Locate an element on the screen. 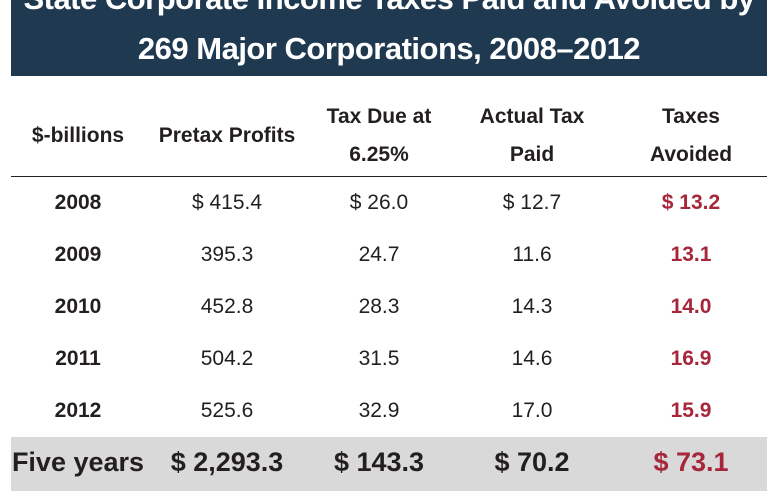  table-row: 2010 452.8 28.3 14.3 14.0 is located at coordinates (389, 307).